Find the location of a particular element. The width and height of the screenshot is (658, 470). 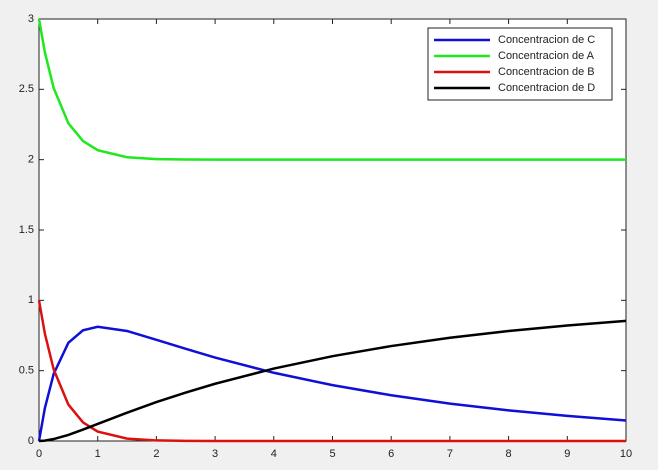

y-tick-label: 2.5 is located at coordinates (26, 89).